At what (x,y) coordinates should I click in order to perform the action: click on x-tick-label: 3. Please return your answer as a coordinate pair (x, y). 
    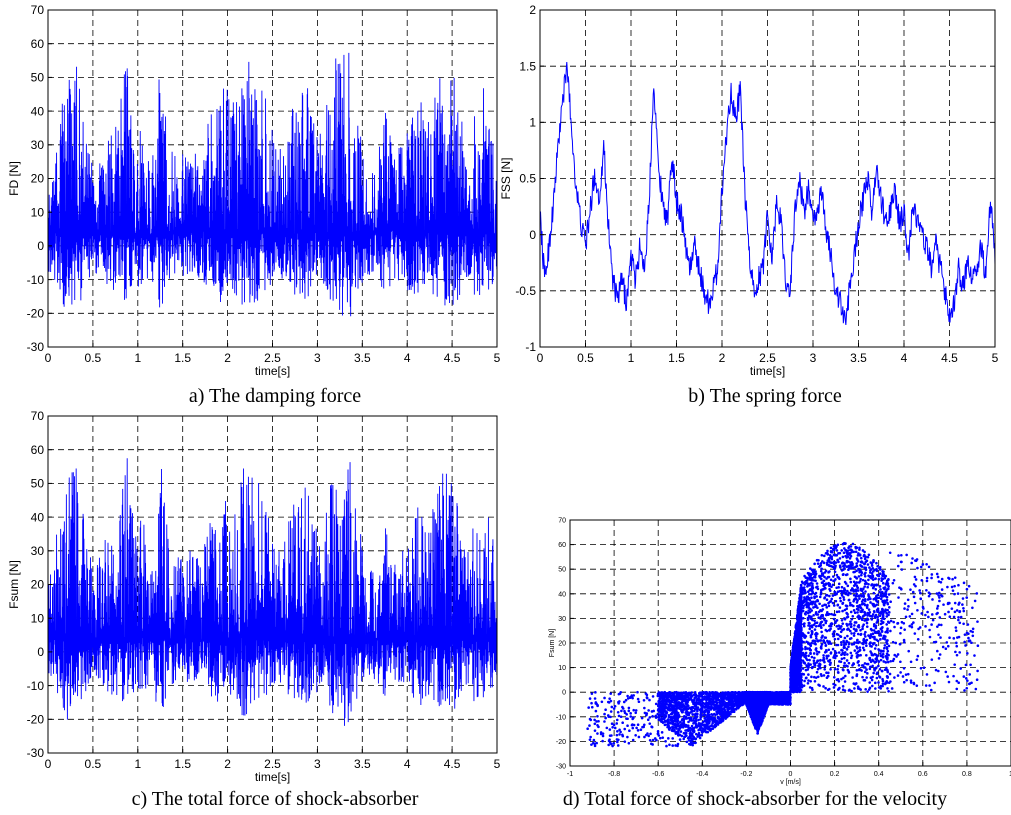
    Looking at the image, I should click on (317, 358).